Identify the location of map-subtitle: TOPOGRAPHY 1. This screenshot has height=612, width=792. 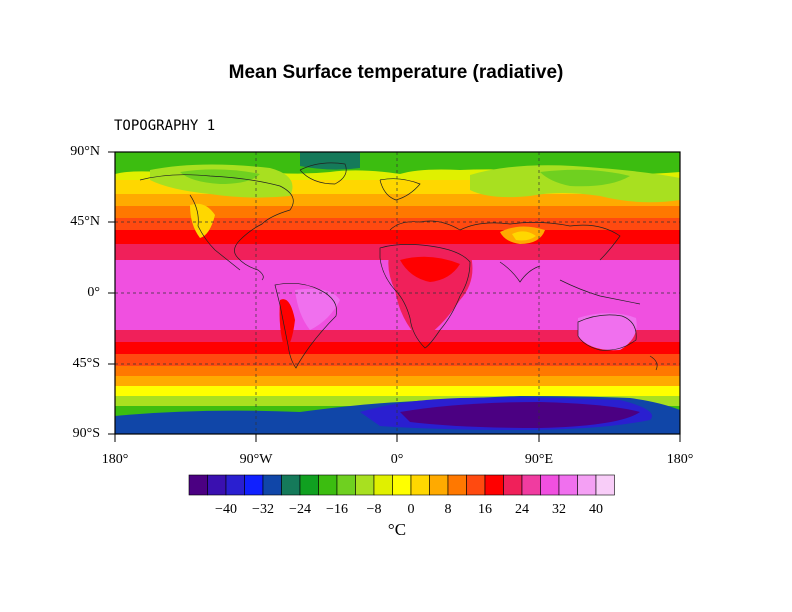
(165, 126).